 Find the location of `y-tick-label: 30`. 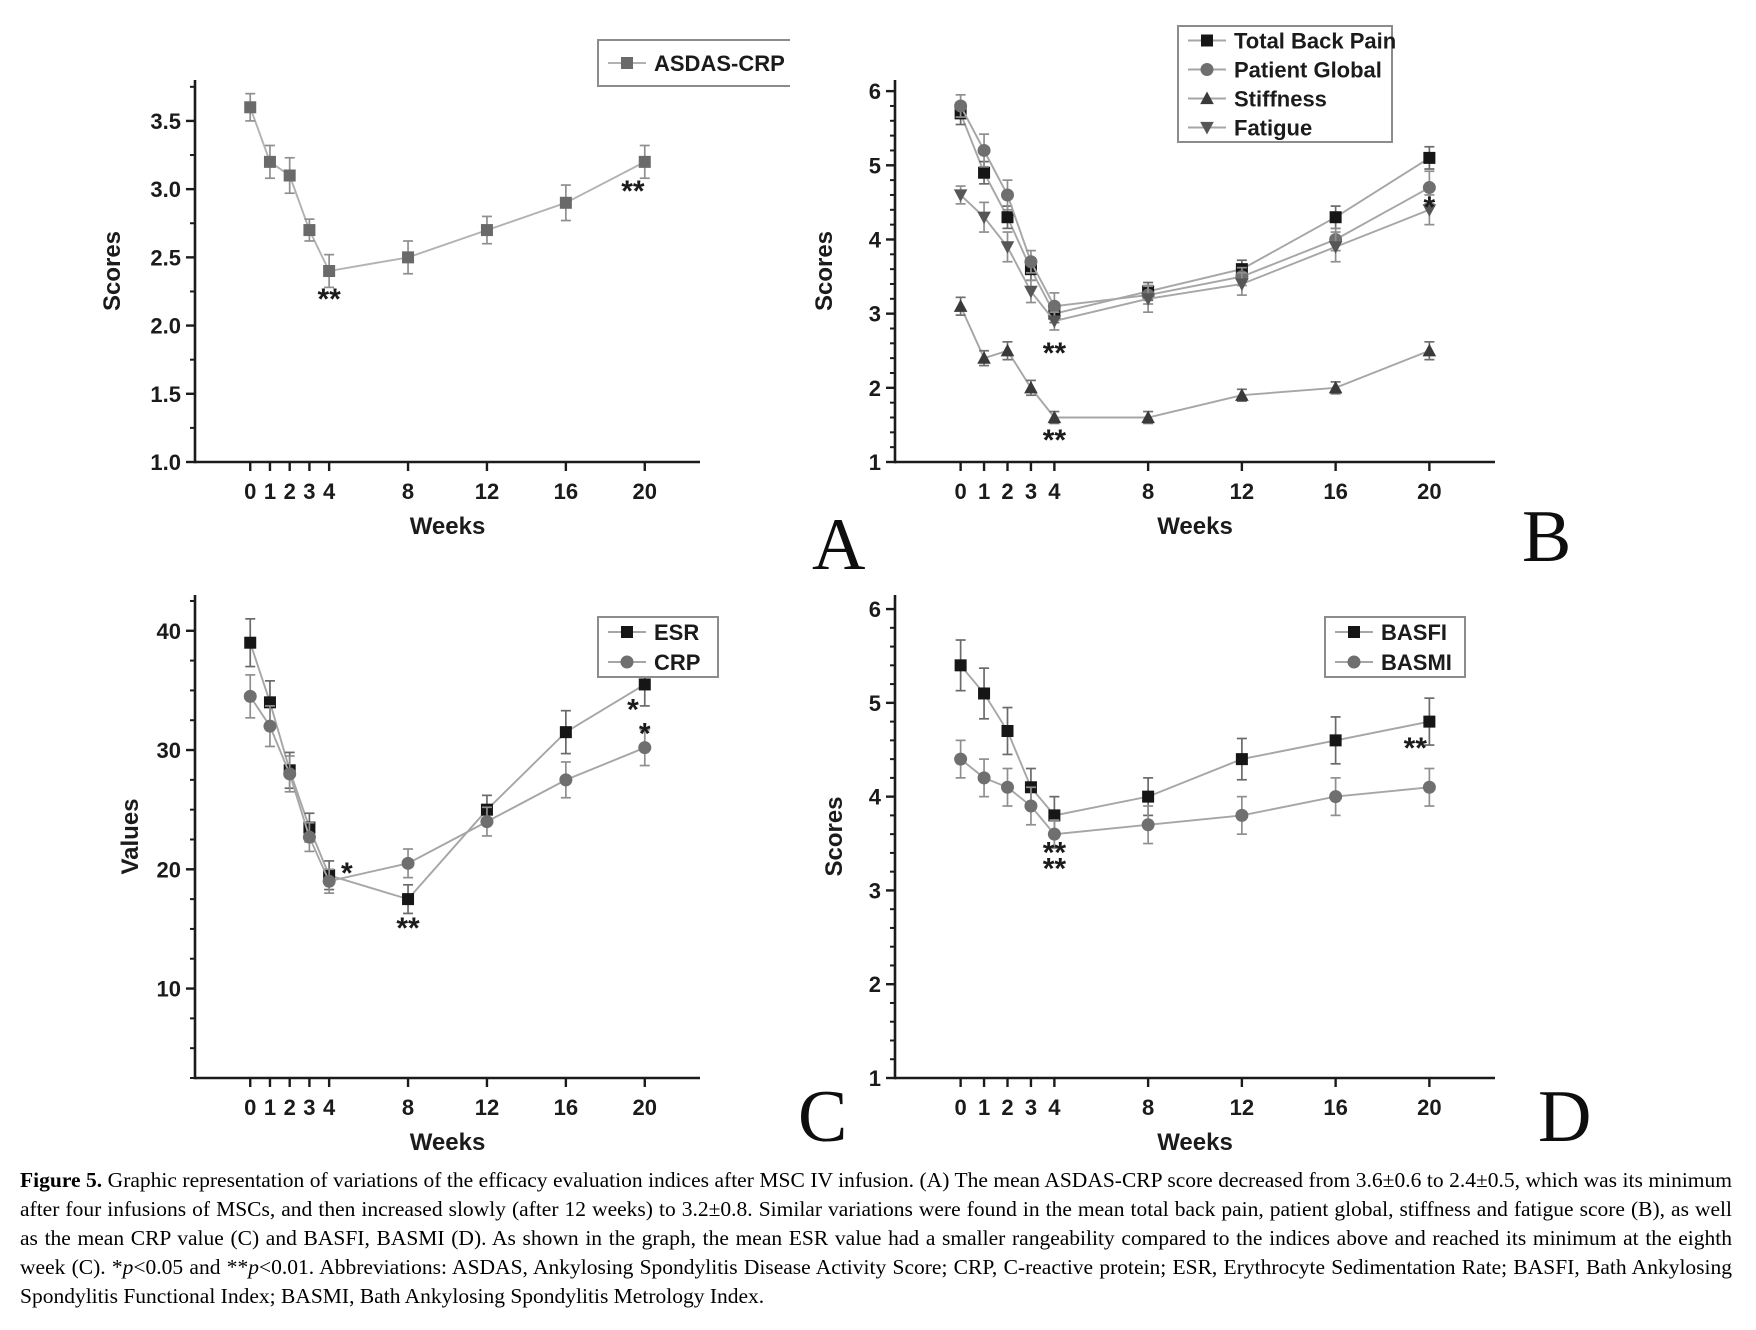

y-tick-label: 30 is located at coordinates (169, 750).